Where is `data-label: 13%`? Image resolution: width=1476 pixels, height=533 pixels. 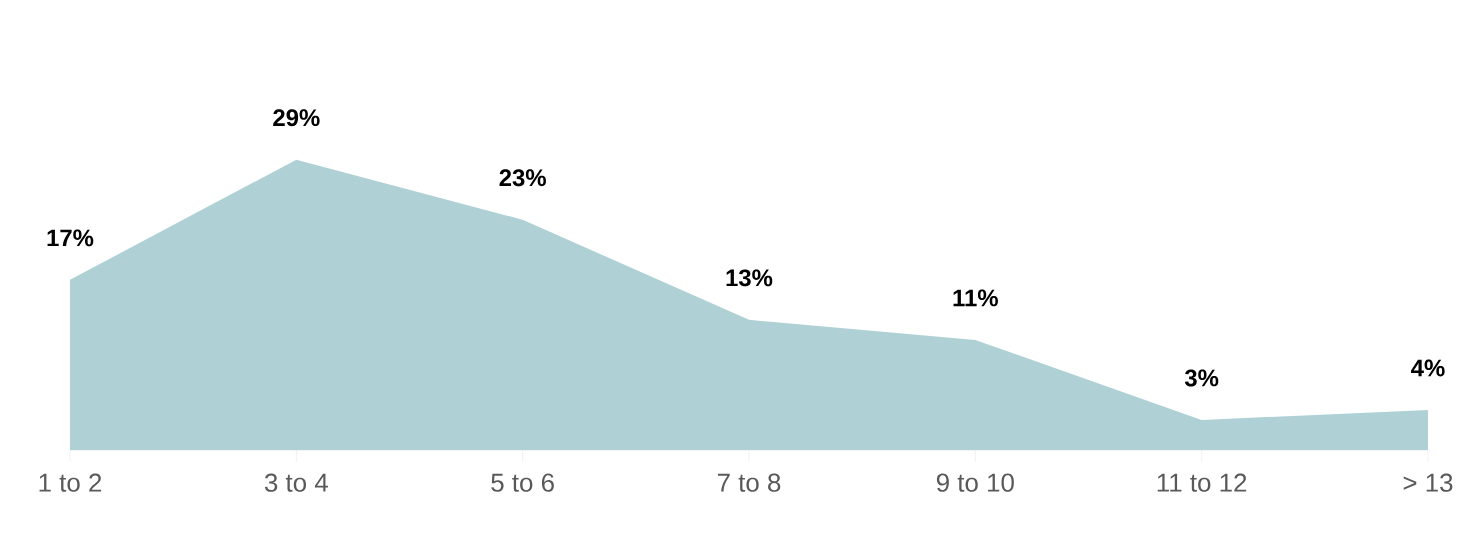 data-label: 13% is located at coordinates (749, 278).